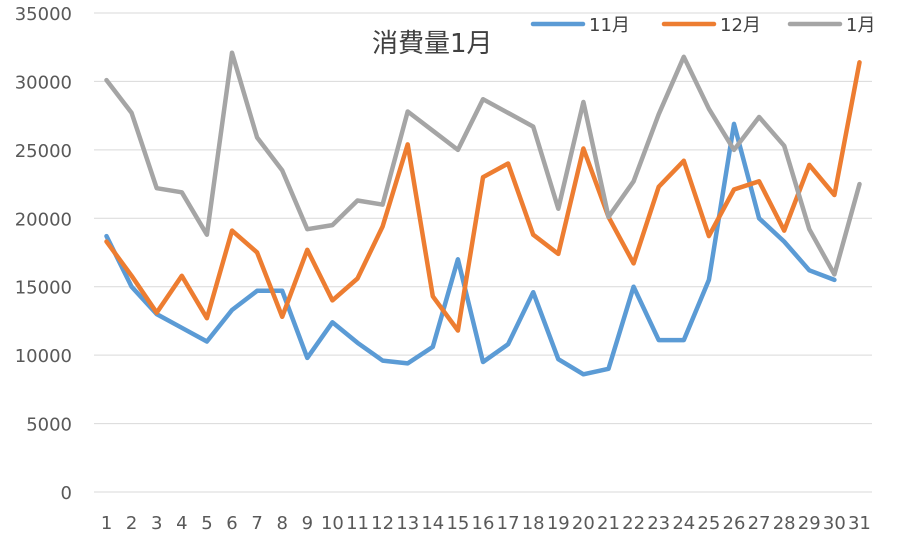 This screenshot has width=900, height=536. I want to click on y-tick-label: 25000, so click(43, 151).